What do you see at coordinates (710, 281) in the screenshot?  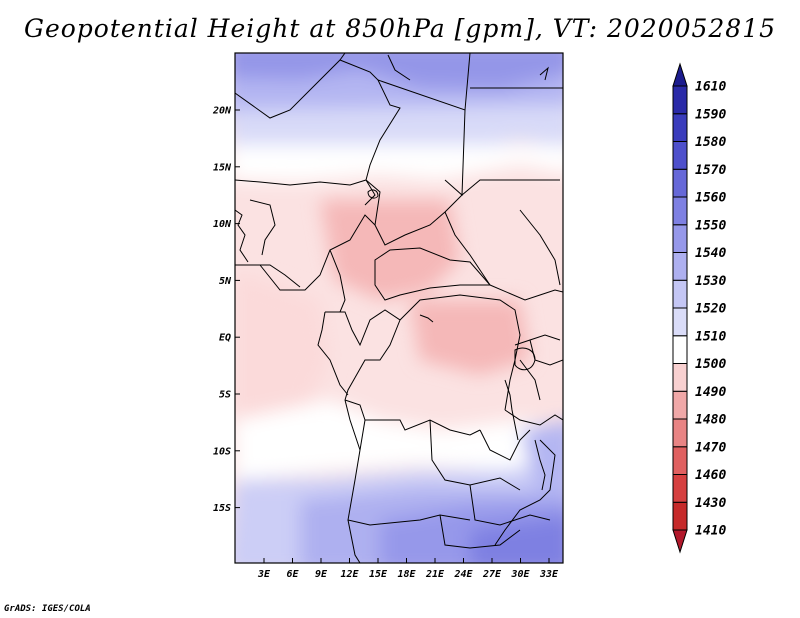 I see `colorbar-label: 1530` at bounding box center [710, 281].